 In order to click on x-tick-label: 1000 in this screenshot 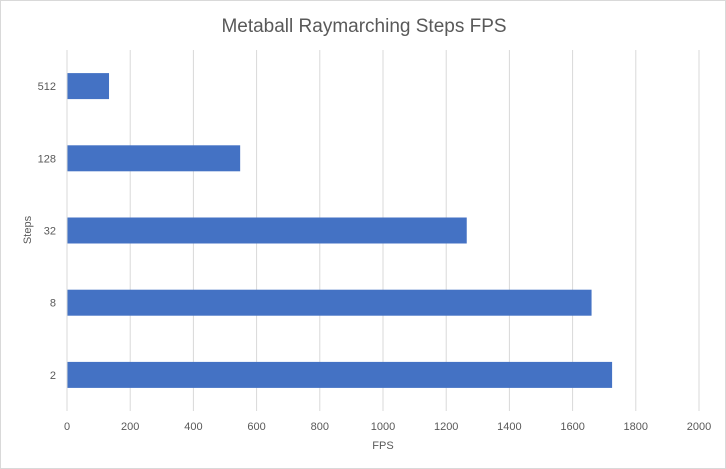, I will do `click(383, 427)`.